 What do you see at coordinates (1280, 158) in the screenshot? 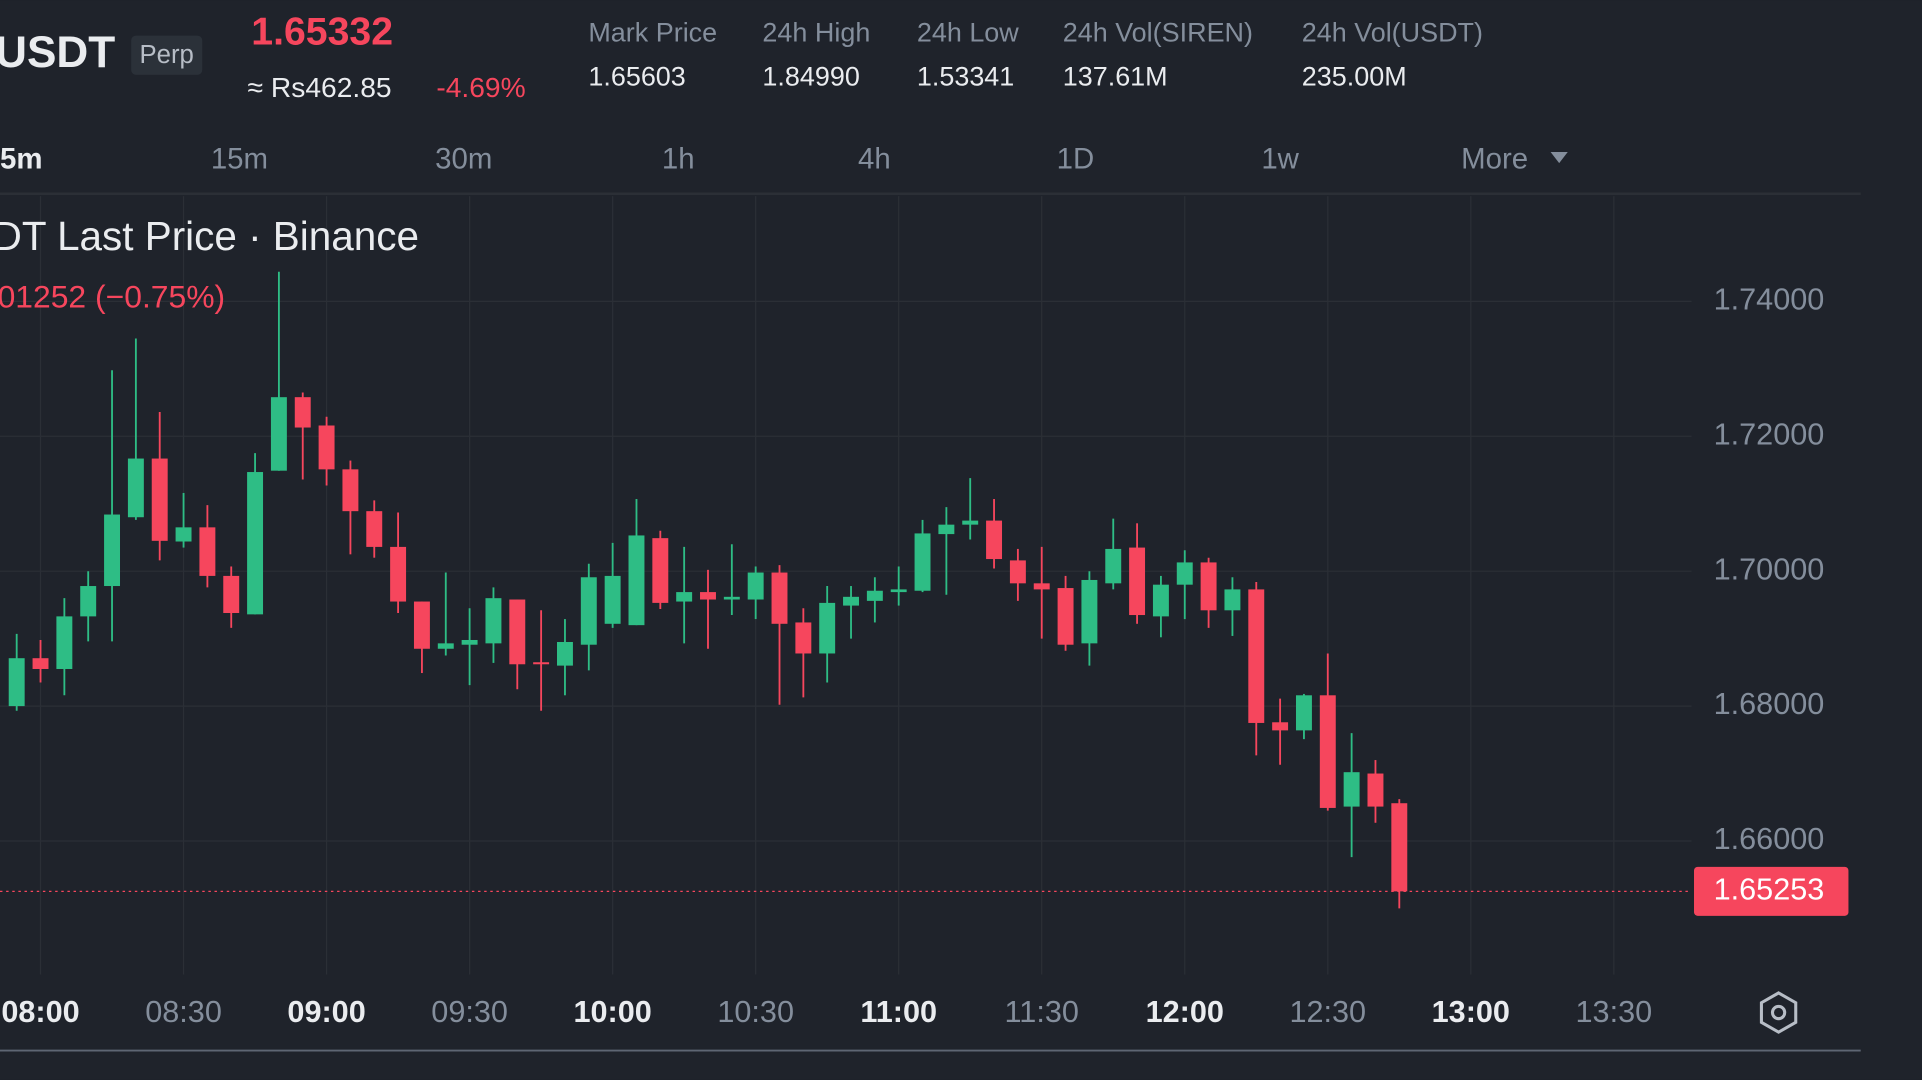
I see `timeframe-tab: 1w` at bounding box center [1280, 158].